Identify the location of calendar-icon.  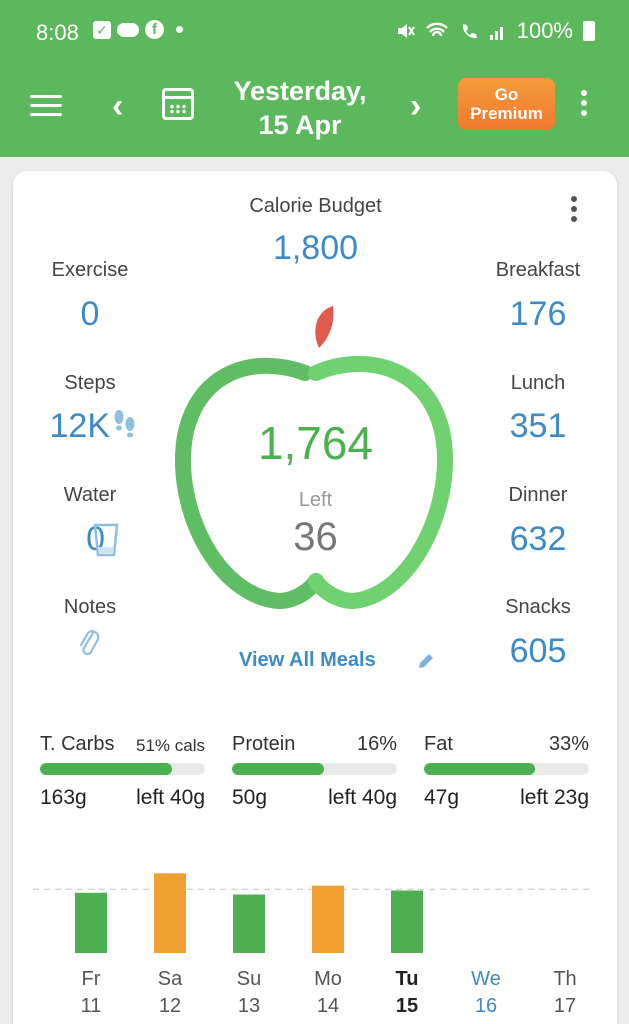
(178, 104).